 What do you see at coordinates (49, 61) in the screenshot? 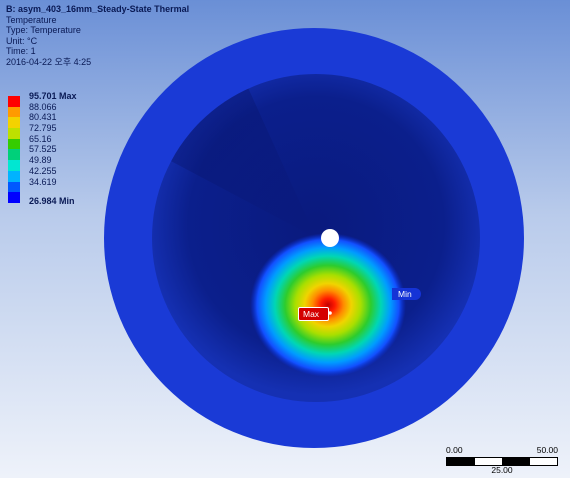
I see `result-date: 2016-04-22 오후 4:25` at bounding box center [49, 61].